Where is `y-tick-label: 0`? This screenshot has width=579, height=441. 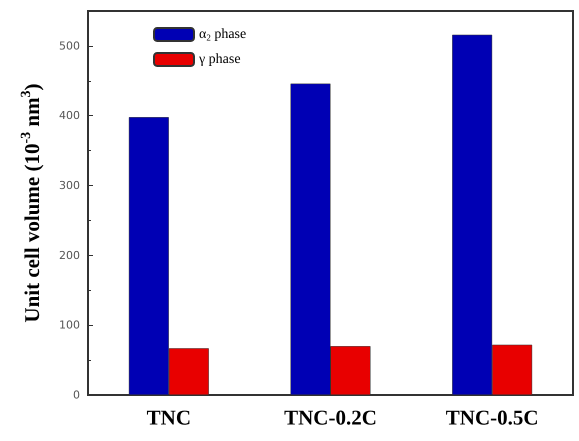 y-tick-label: 0 is located at coordinates (76, 395).